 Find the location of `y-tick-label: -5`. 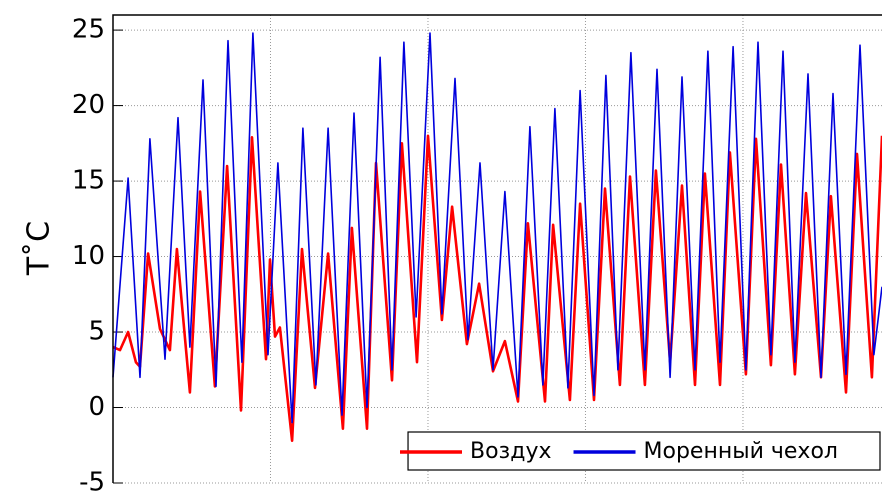

y-tick-label: -5 is located at coordinates (92, 480).